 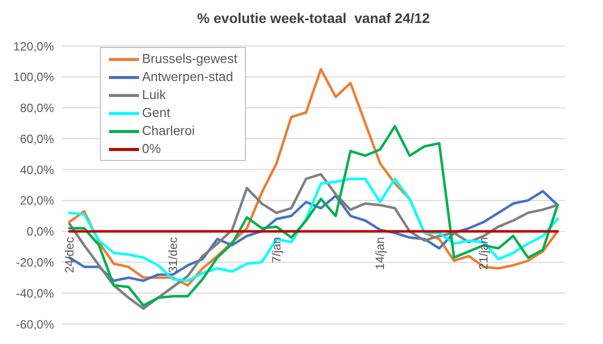 What do you see at coordinates (188, 77) in the screenshot?
I see `legend-label: Antwerpen-stad` at bounding box center [188, 77].